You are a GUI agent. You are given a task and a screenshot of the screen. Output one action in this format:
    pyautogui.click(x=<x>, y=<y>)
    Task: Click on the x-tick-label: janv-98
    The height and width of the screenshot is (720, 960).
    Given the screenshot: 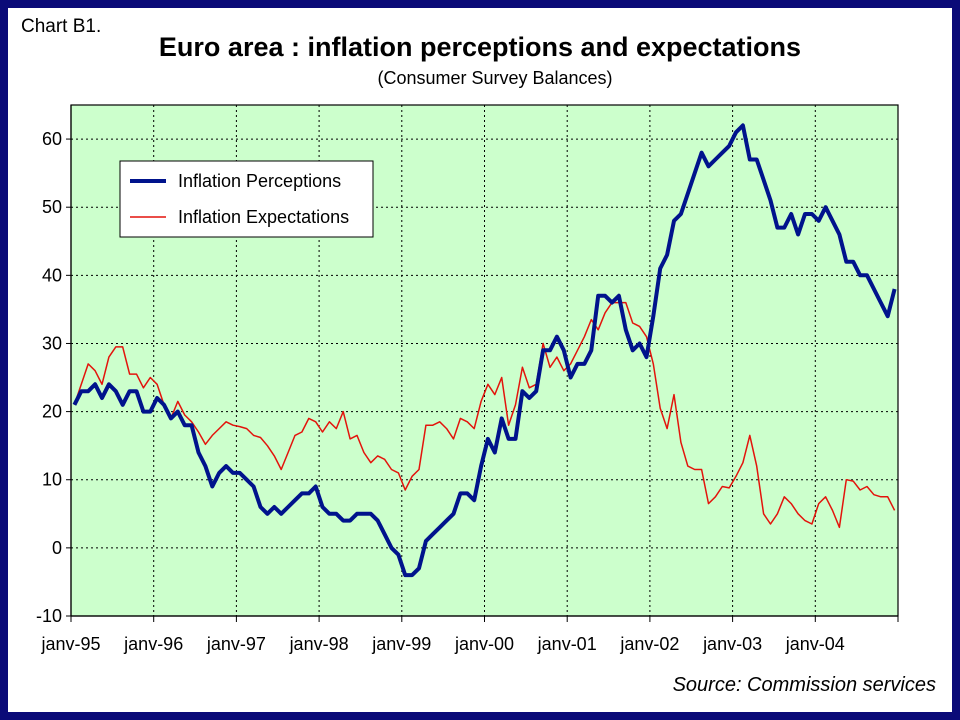 What is the action you would take?
    pyautogui.click(x=319, y=644)
    